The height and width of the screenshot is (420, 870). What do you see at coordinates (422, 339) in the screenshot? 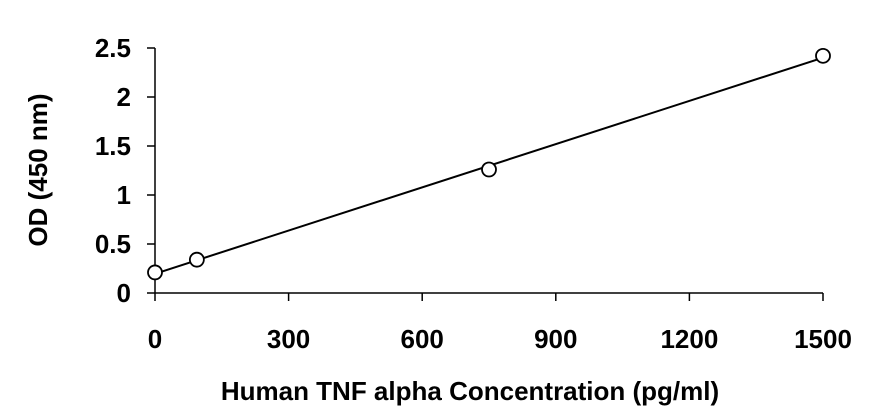
I see `x-tick-label: 600` at bounding box center [422, 339].